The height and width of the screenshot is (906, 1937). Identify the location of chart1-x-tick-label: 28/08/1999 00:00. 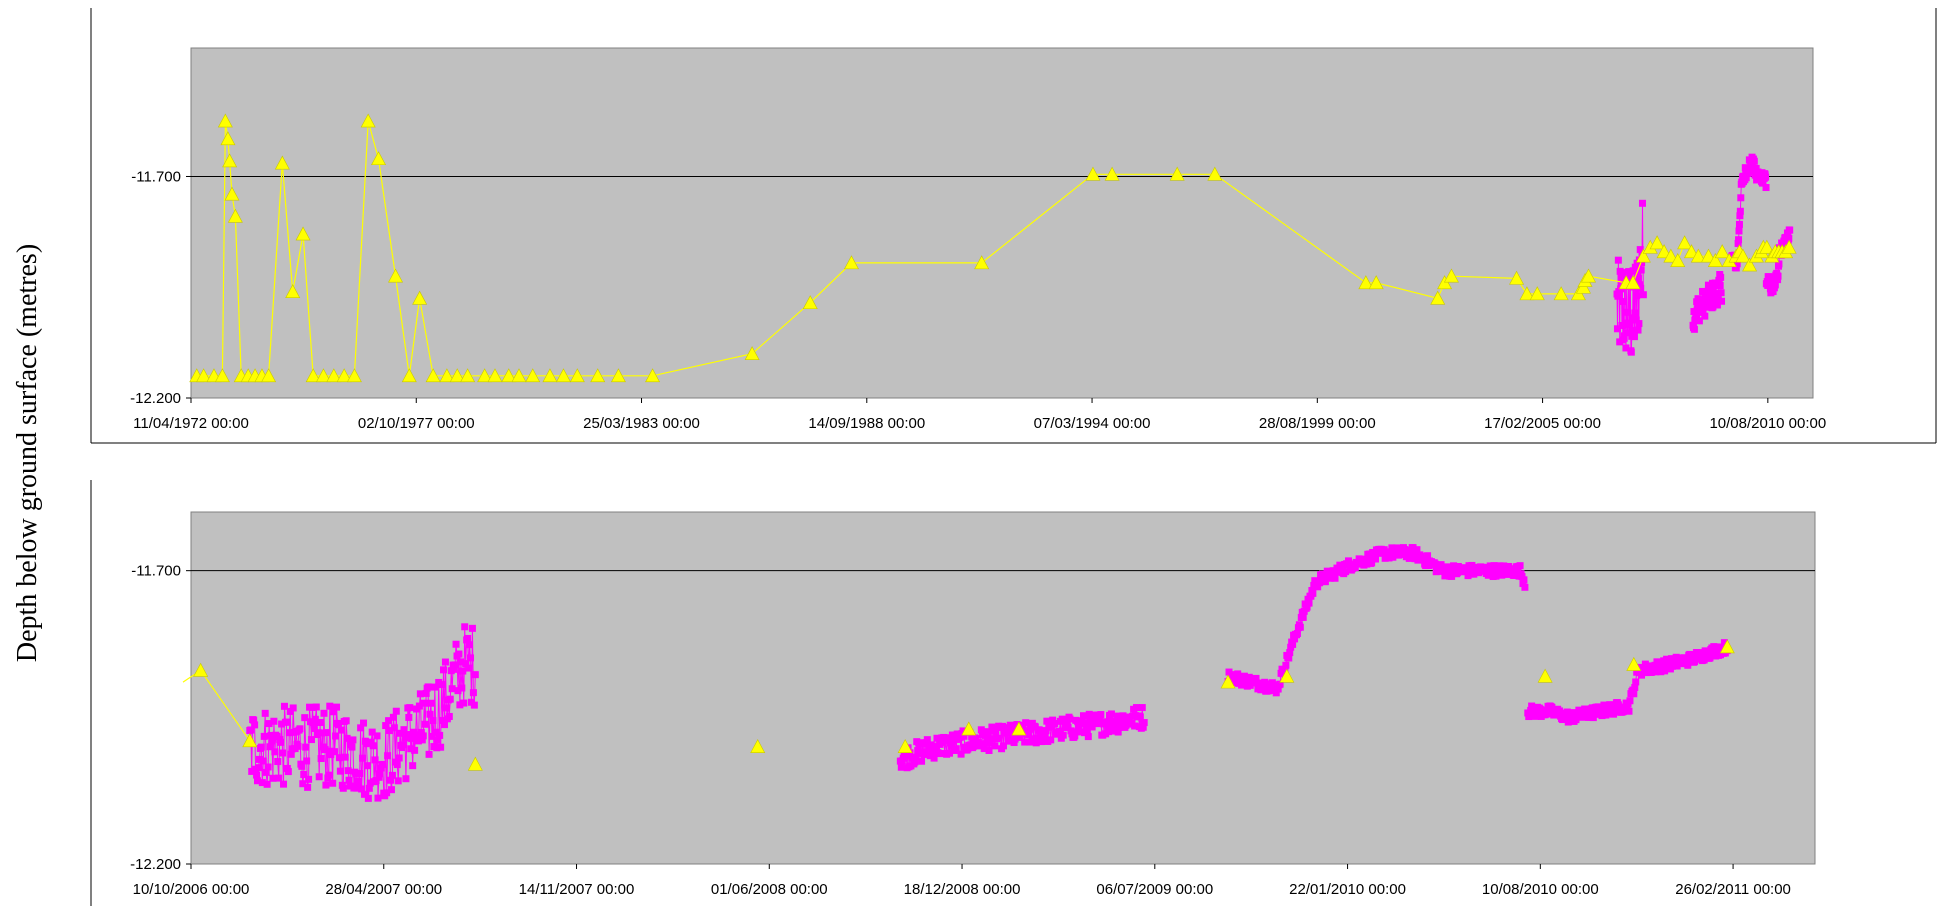
(1317, 423).